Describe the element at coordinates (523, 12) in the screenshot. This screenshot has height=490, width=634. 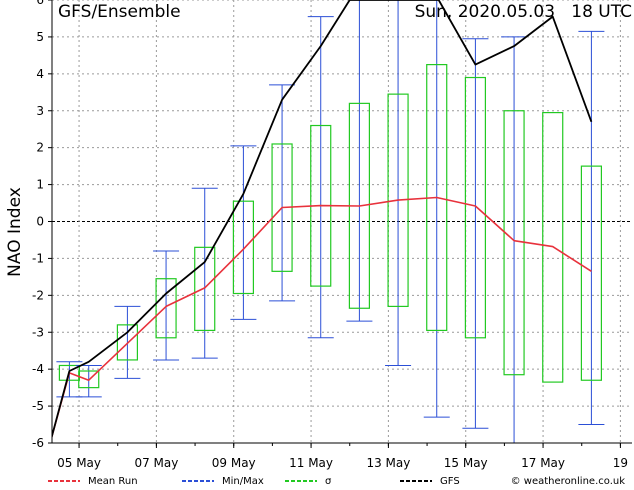
I see `run-timestamp: Sun, 2020.05.03 18 UTC` at that location.